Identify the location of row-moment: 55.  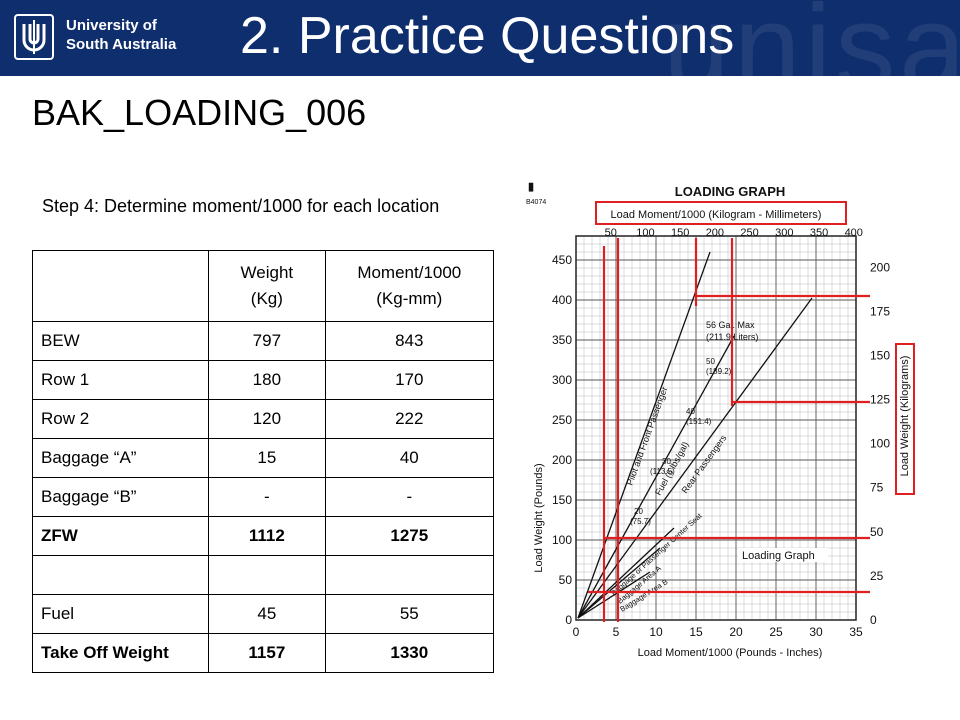
(409, 614).